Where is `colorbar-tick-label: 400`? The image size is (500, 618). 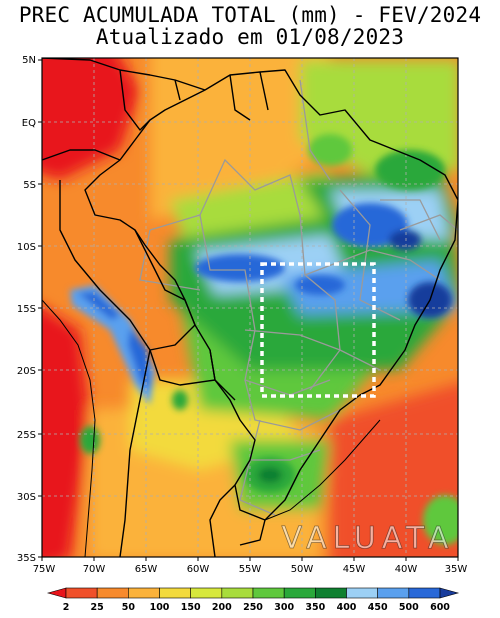
colorbar-tick-label: 400 is located at coordinates (347, 607).